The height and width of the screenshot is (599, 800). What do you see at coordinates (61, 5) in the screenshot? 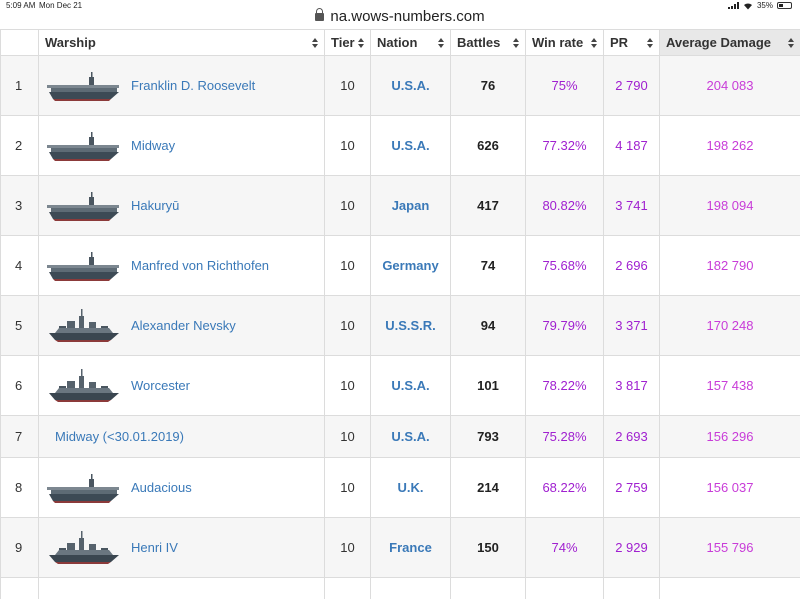
I see `status-date: Mon Dec 21` at bounding box center [61, 5].